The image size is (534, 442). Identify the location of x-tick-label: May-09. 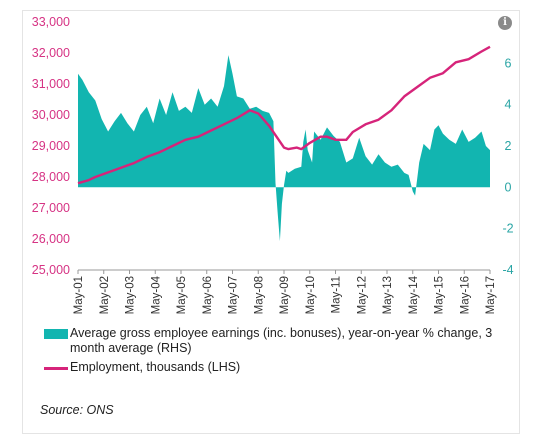
(285, 295).